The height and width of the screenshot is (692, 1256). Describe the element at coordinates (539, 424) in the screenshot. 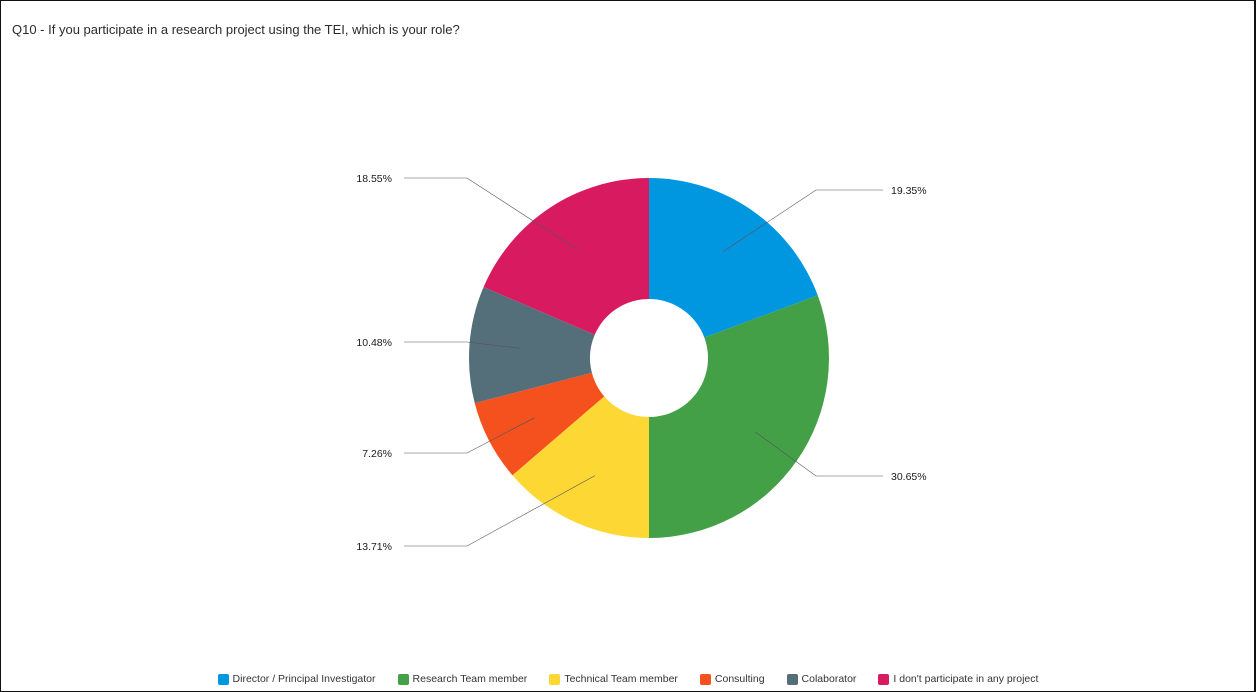

I see `donut-slice-consulting` at that location.